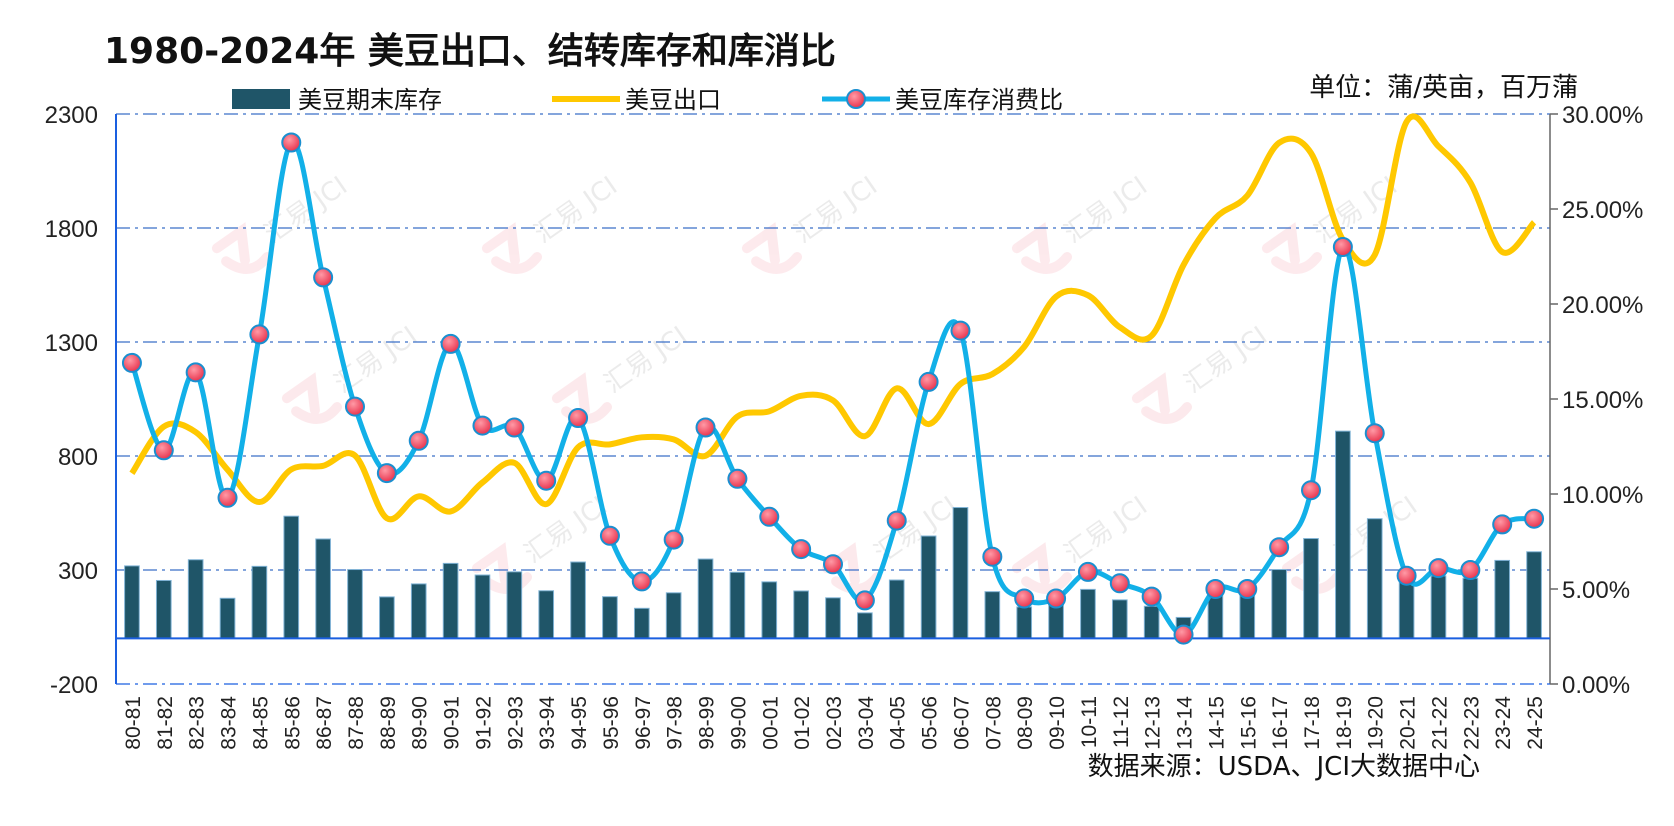 This screenshot has width=1674, height=826. What do you see at coordinates (74, 685) in the screenshot?
I see `left-axis-tick-label: -200` at bounding box center [74, 685].